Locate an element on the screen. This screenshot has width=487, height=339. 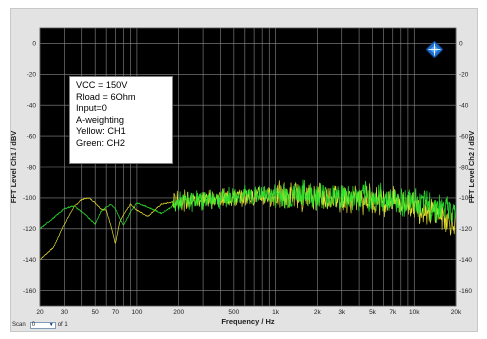
x-tick-label: 50 is located at coordinates (96, 312).